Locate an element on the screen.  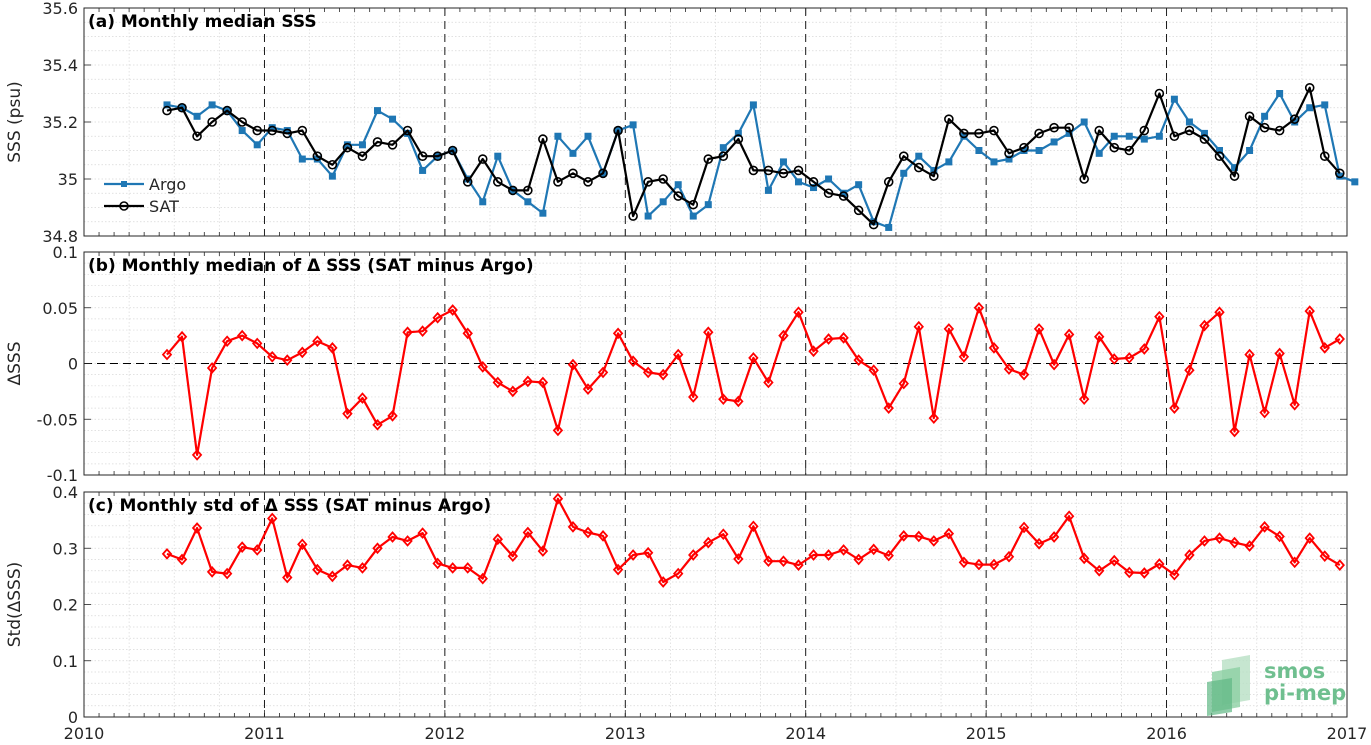
y-tick-label: 0 is located at coordinates (73, 717).